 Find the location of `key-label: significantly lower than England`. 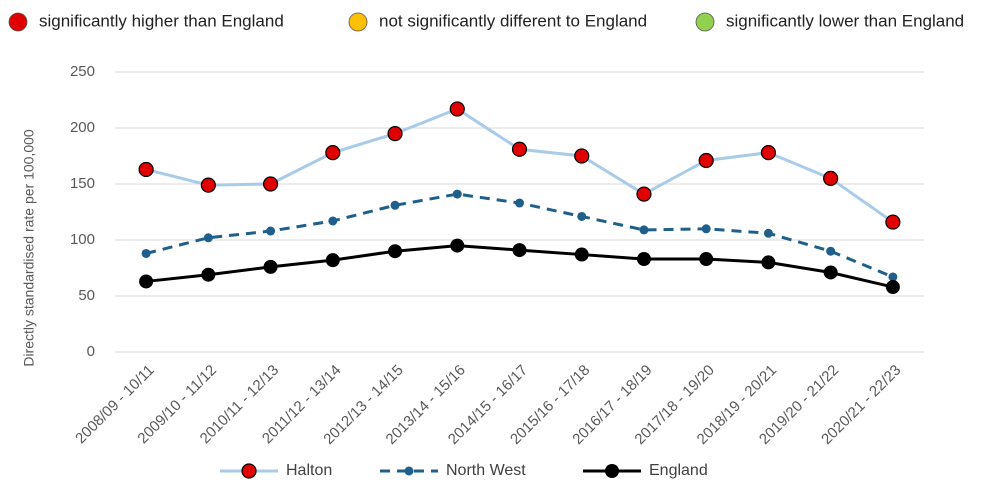

key-label: significantly lower than England is located at coordinates (845, 20).